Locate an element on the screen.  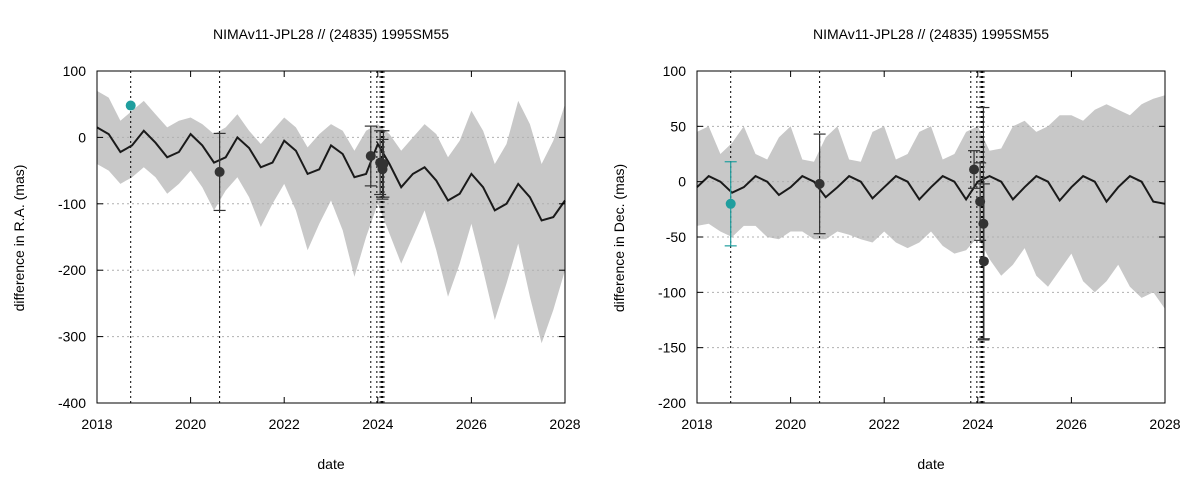
y-tick-label: -300 is located at coordinates (72, 337).